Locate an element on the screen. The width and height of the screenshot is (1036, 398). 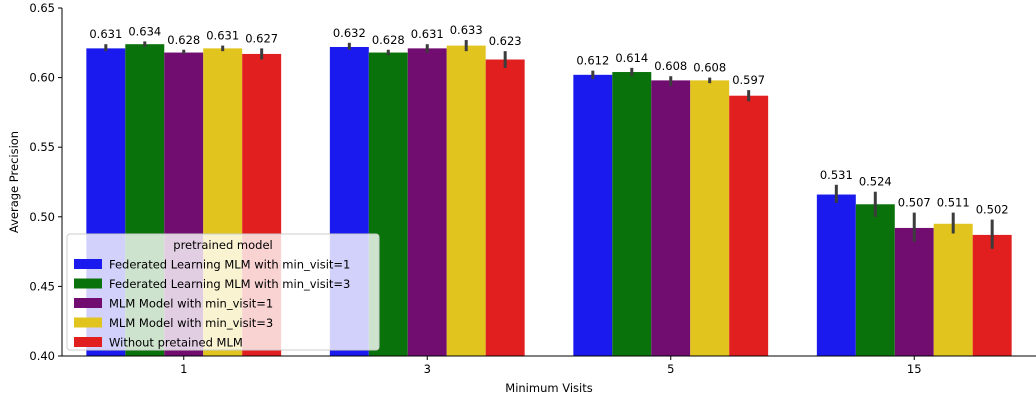
bar-value-label: 0.627 is located at coordinates (261, 38).